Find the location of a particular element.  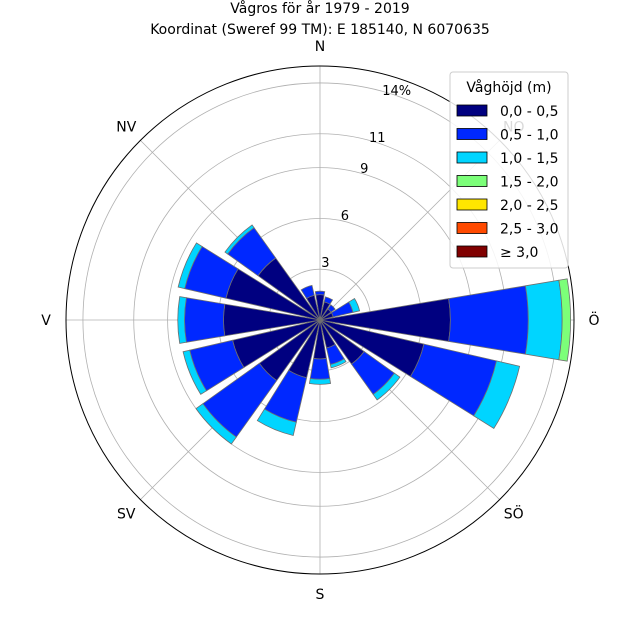

direction-label-Ö: Ö is located at coordinates (593, 320).